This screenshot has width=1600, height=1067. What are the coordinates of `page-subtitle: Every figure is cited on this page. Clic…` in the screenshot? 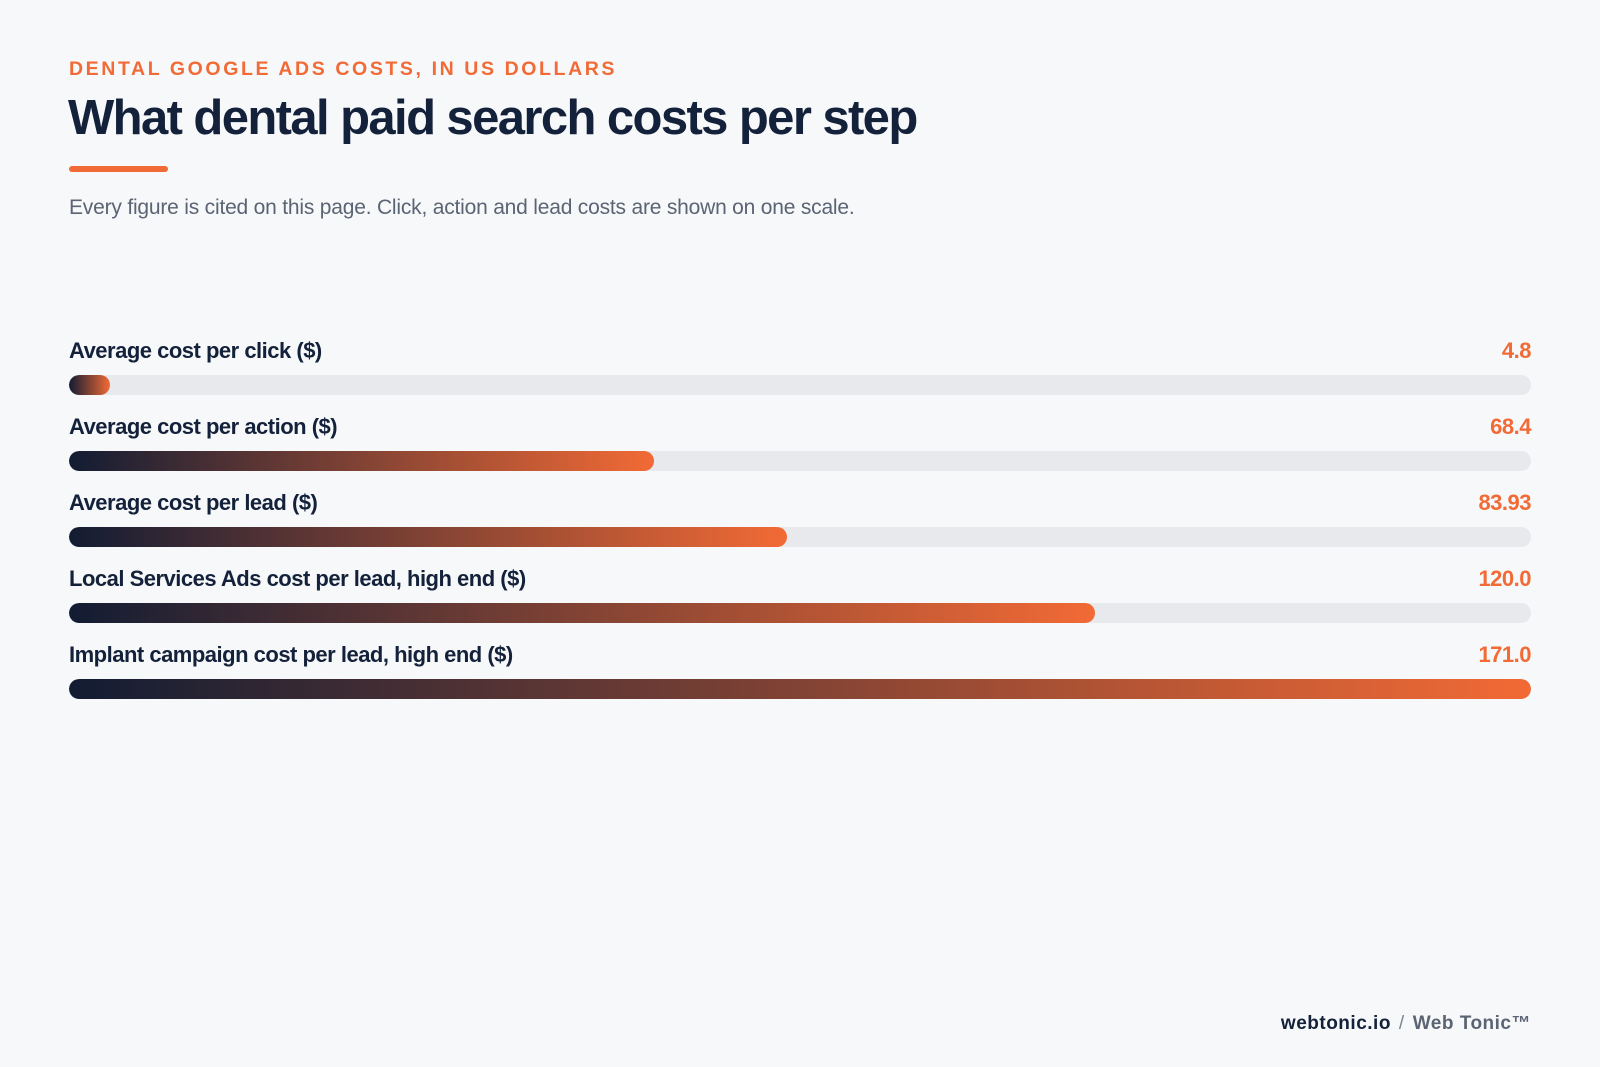 It's located at (462, 207).